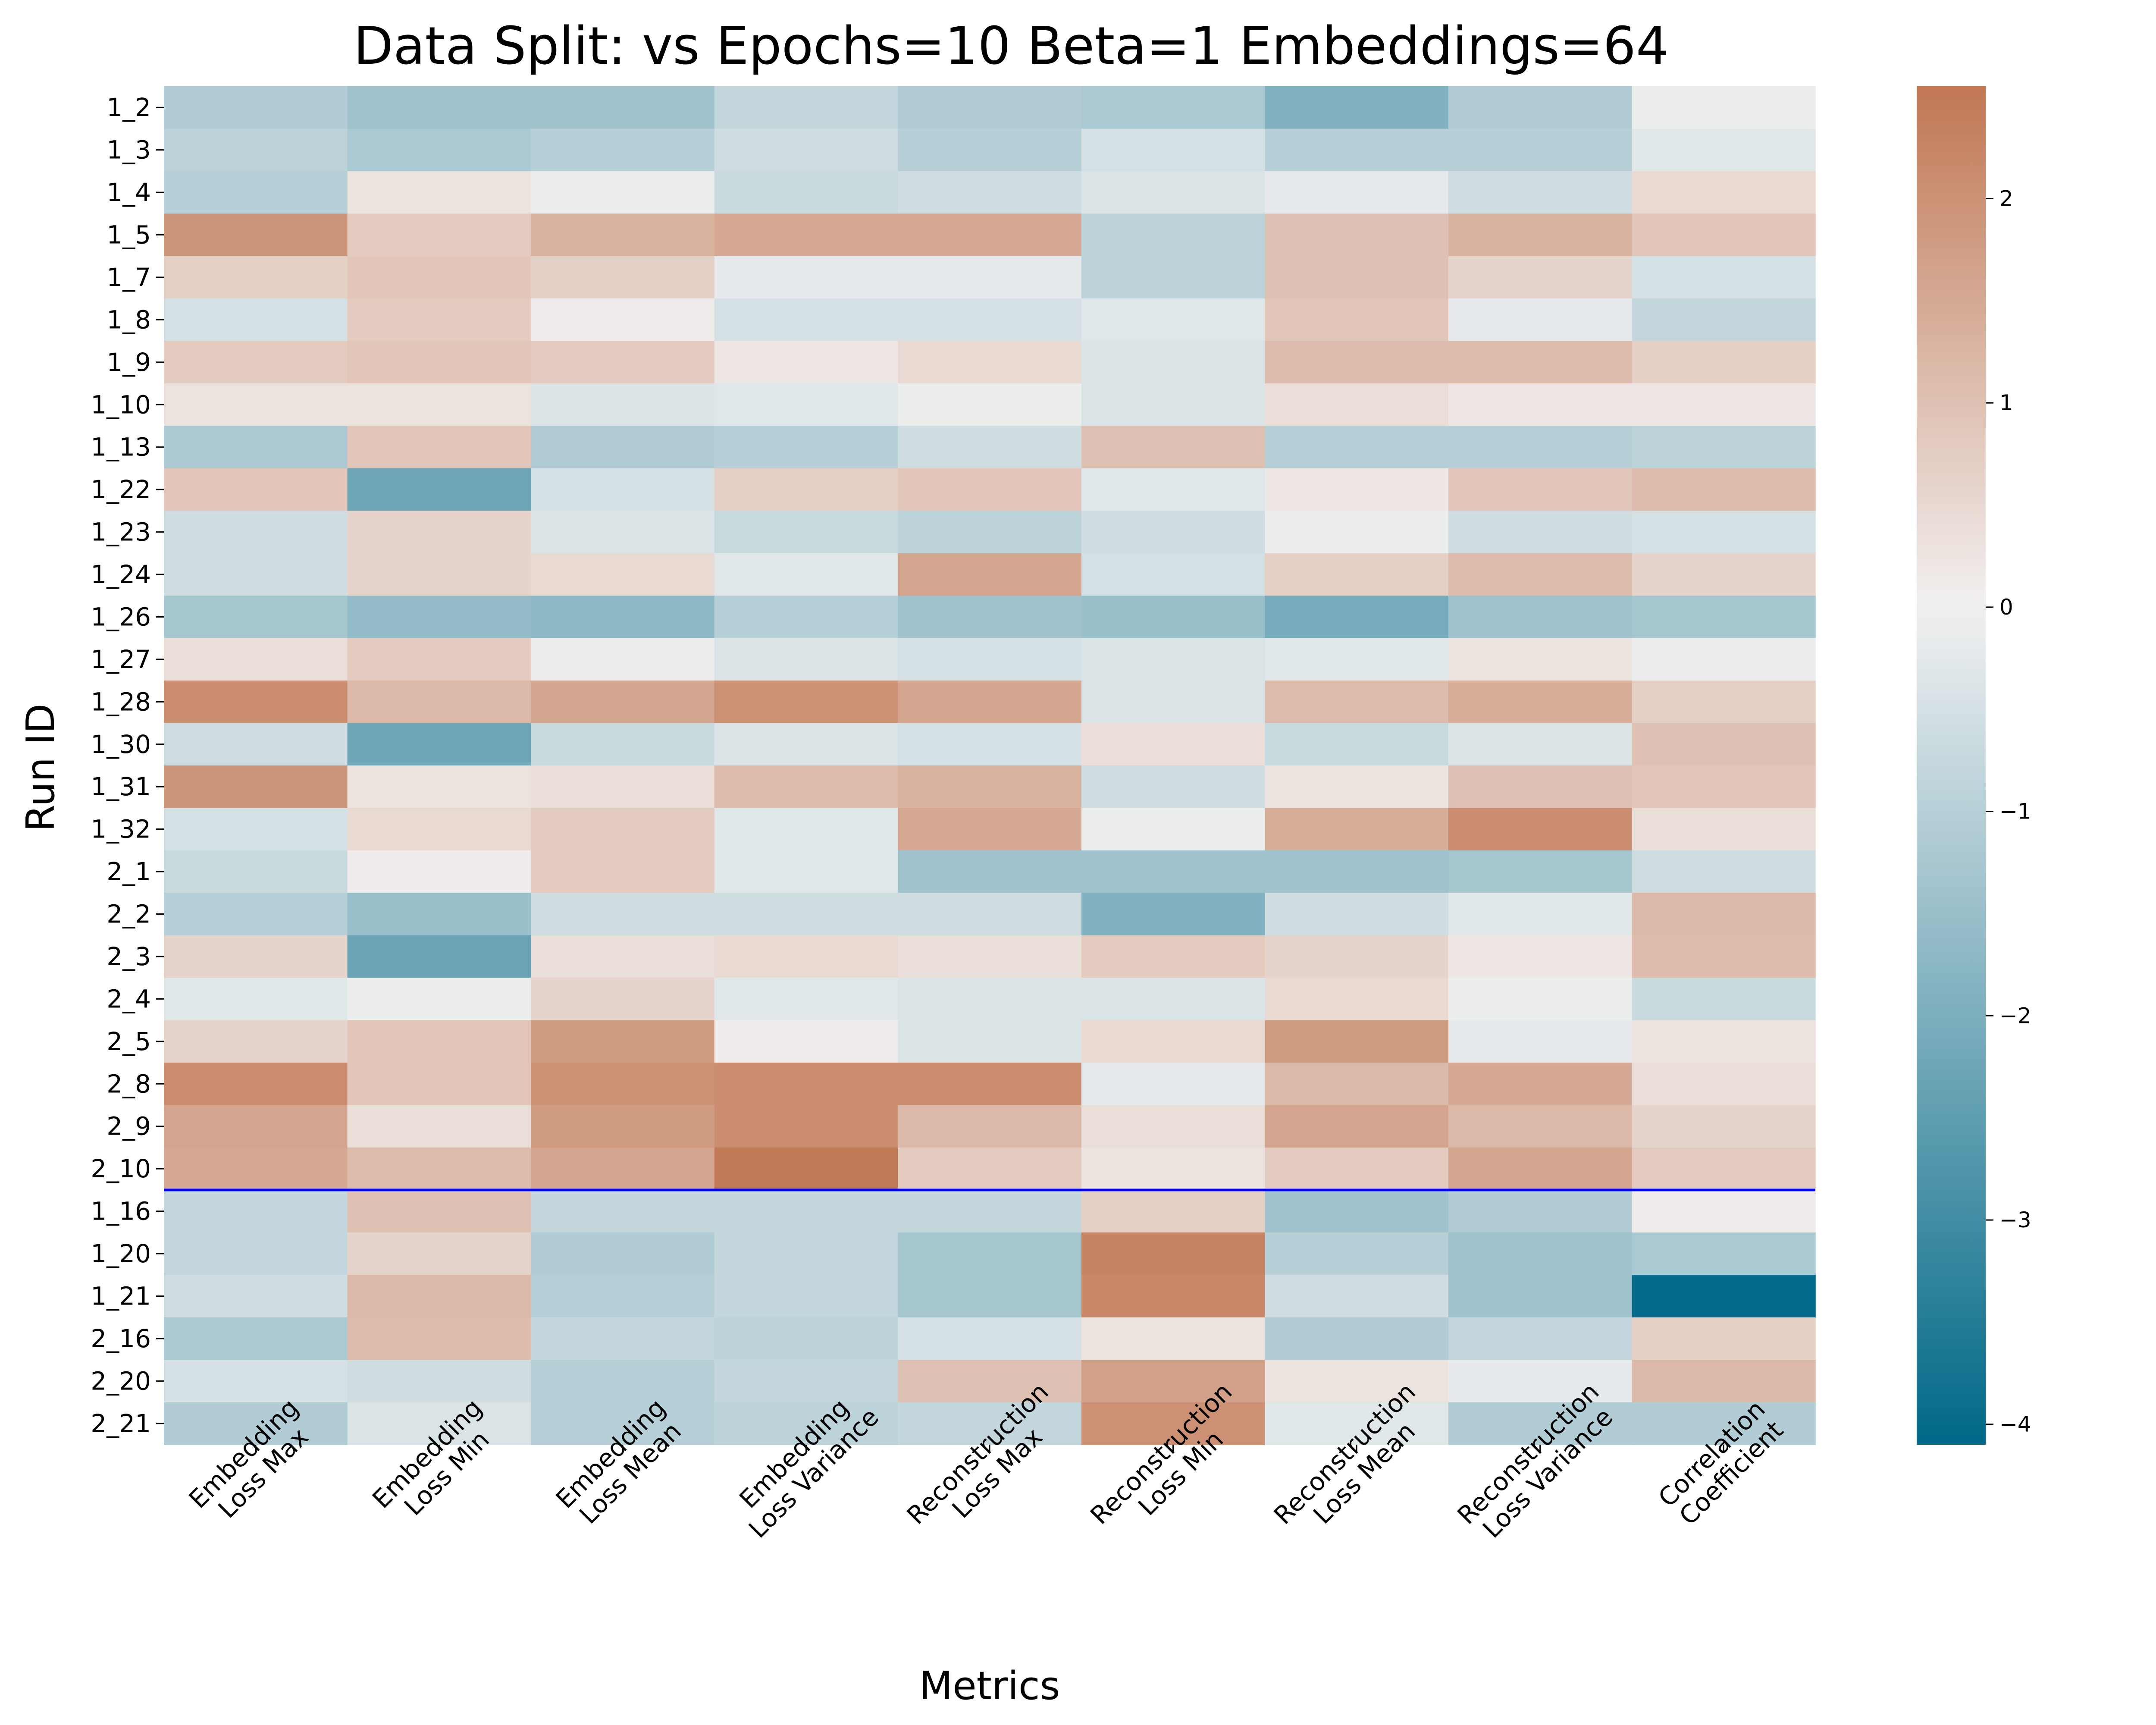 This screenshot has height=1725, width=2156. What do you see at coordinates (256, 703) in the screenshot?
I see `cell-1-28-embedding-loss-max` at bounding box center [256, 703].